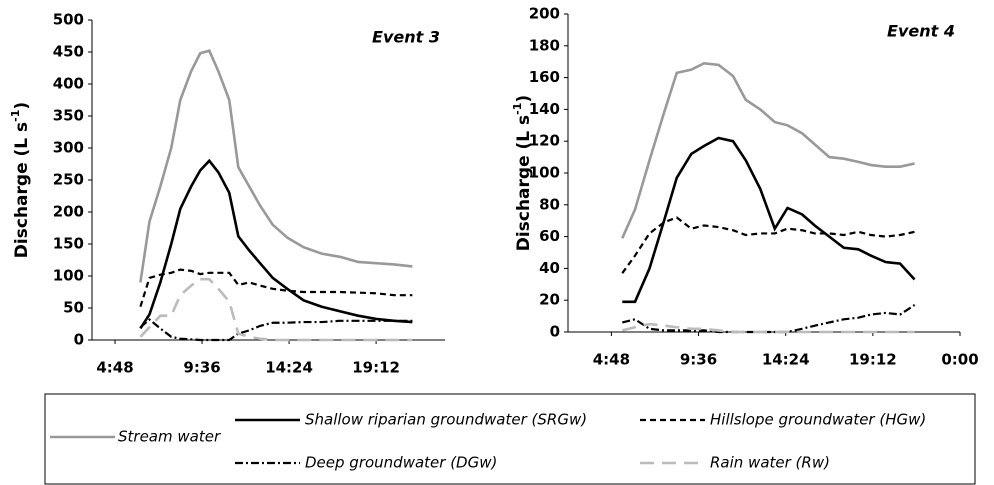  Describe the element at coordinates (68, 116) in the screenshot. I see `y-tick-label: 350` at that location.